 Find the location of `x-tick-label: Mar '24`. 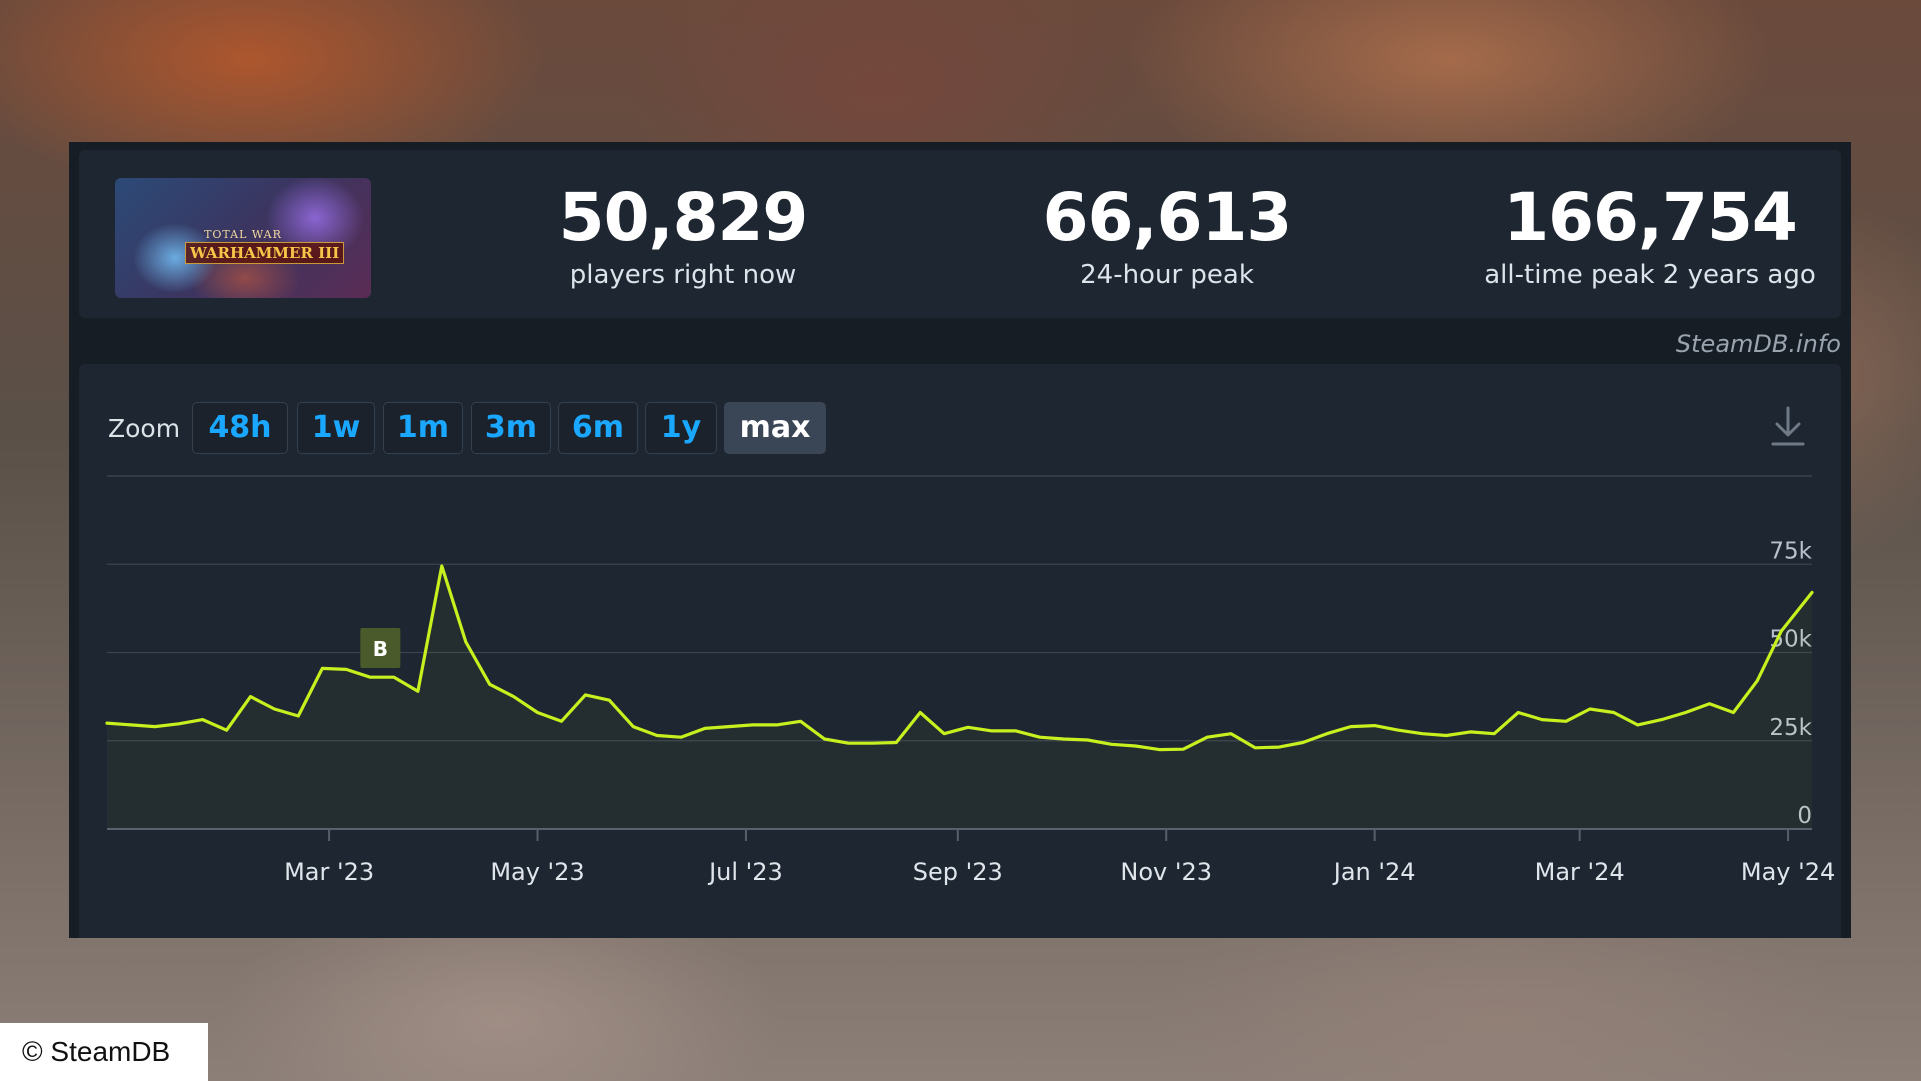

x-tick-label: Mar '24 is located at coordinates (1580, 872).